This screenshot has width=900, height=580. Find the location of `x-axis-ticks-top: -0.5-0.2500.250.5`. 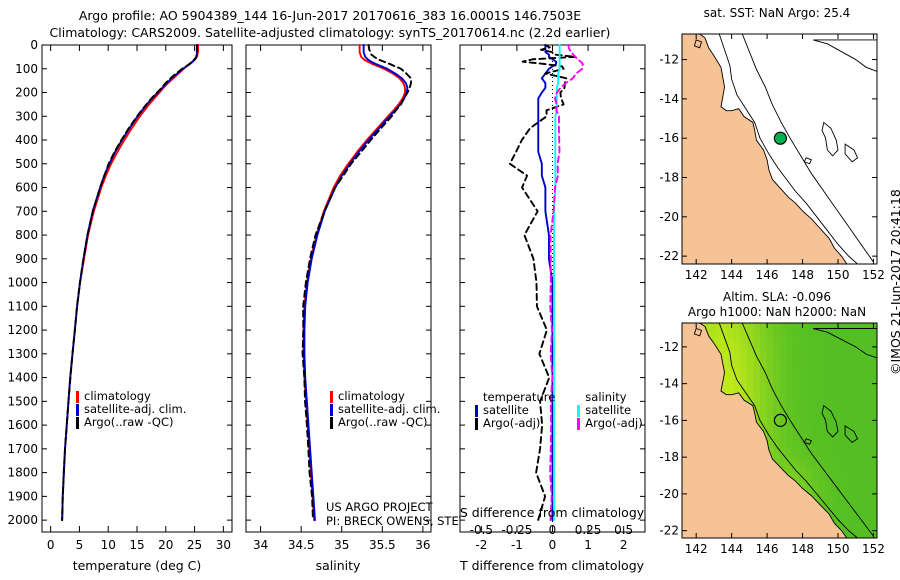

x-axis-ticks-top: -0.5-0.2500.250.5 is located at coordinates (552, 530).